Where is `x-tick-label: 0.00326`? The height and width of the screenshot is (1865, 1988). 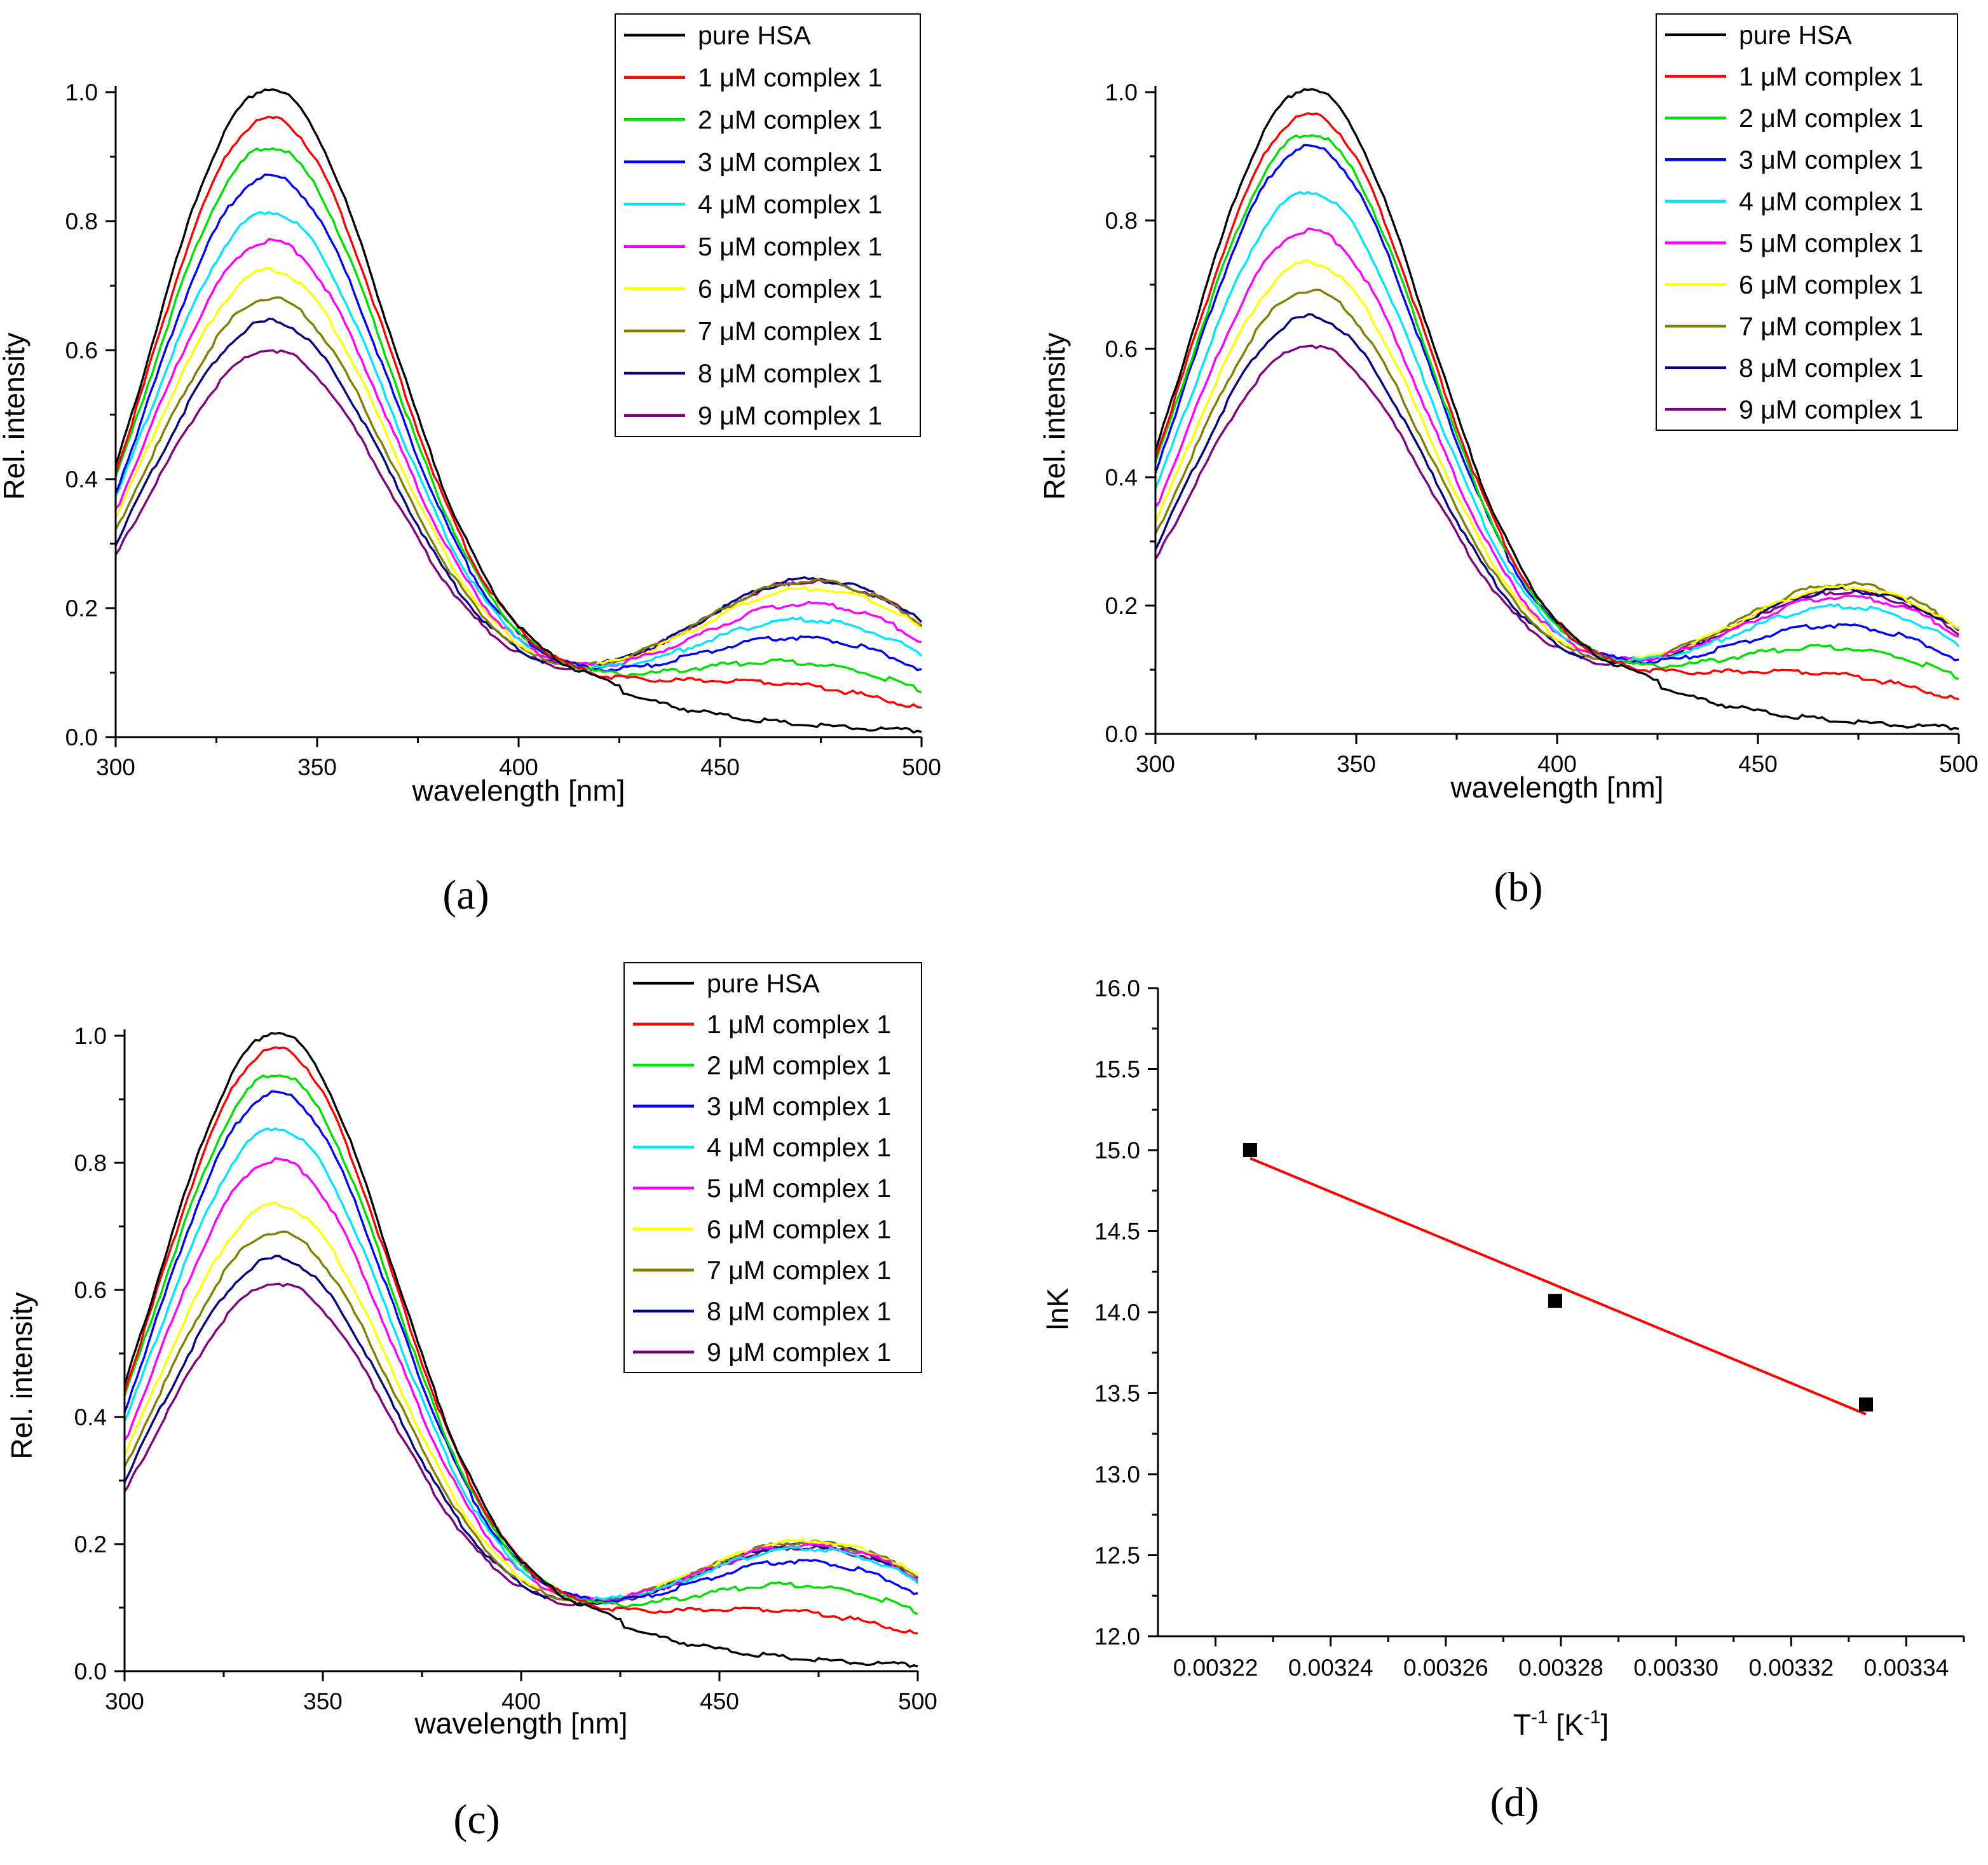
x-tick-label: 0.00326 is located at coordinates (1445, 1668).